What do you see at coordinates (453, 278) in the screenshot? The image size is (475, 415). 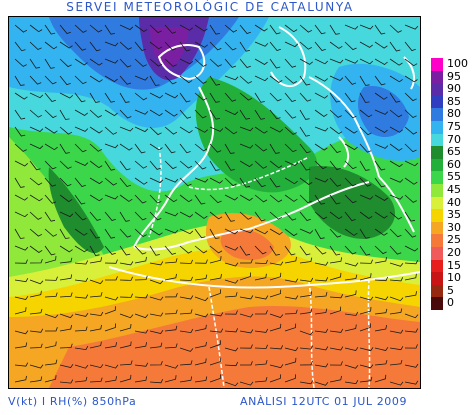 I see `legend-item: 10` at bounding box center [453, 278].